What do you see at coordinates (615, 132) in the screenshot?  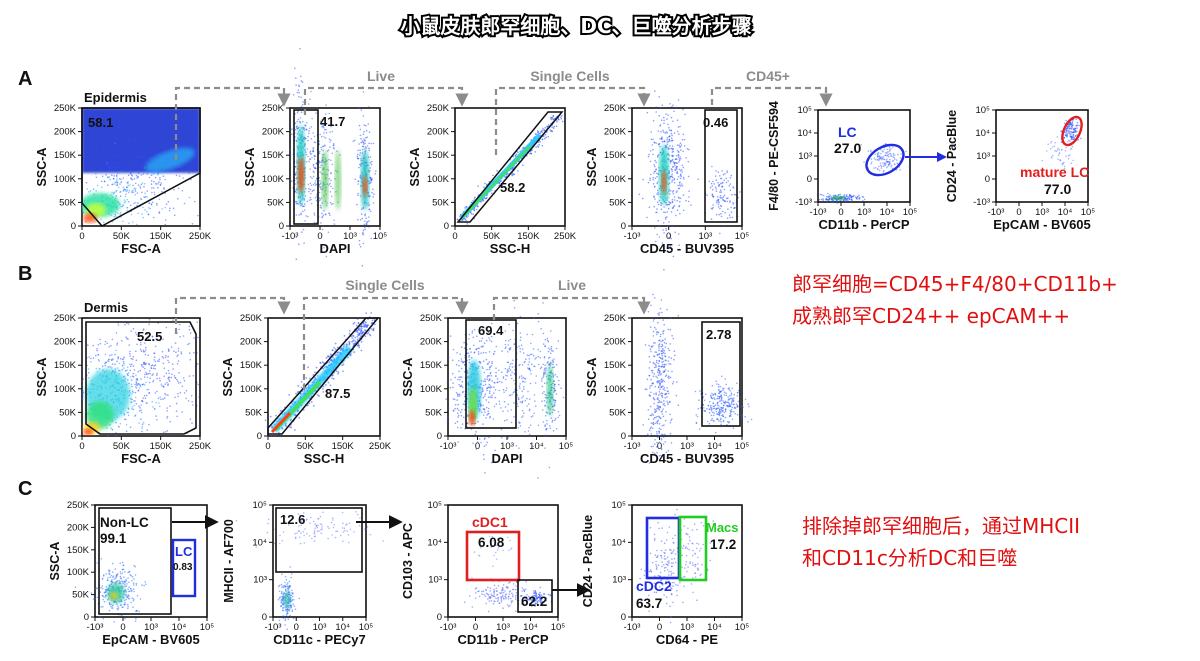 I see `ytick-a4-4: 200K` at bounding box center [615, 132].